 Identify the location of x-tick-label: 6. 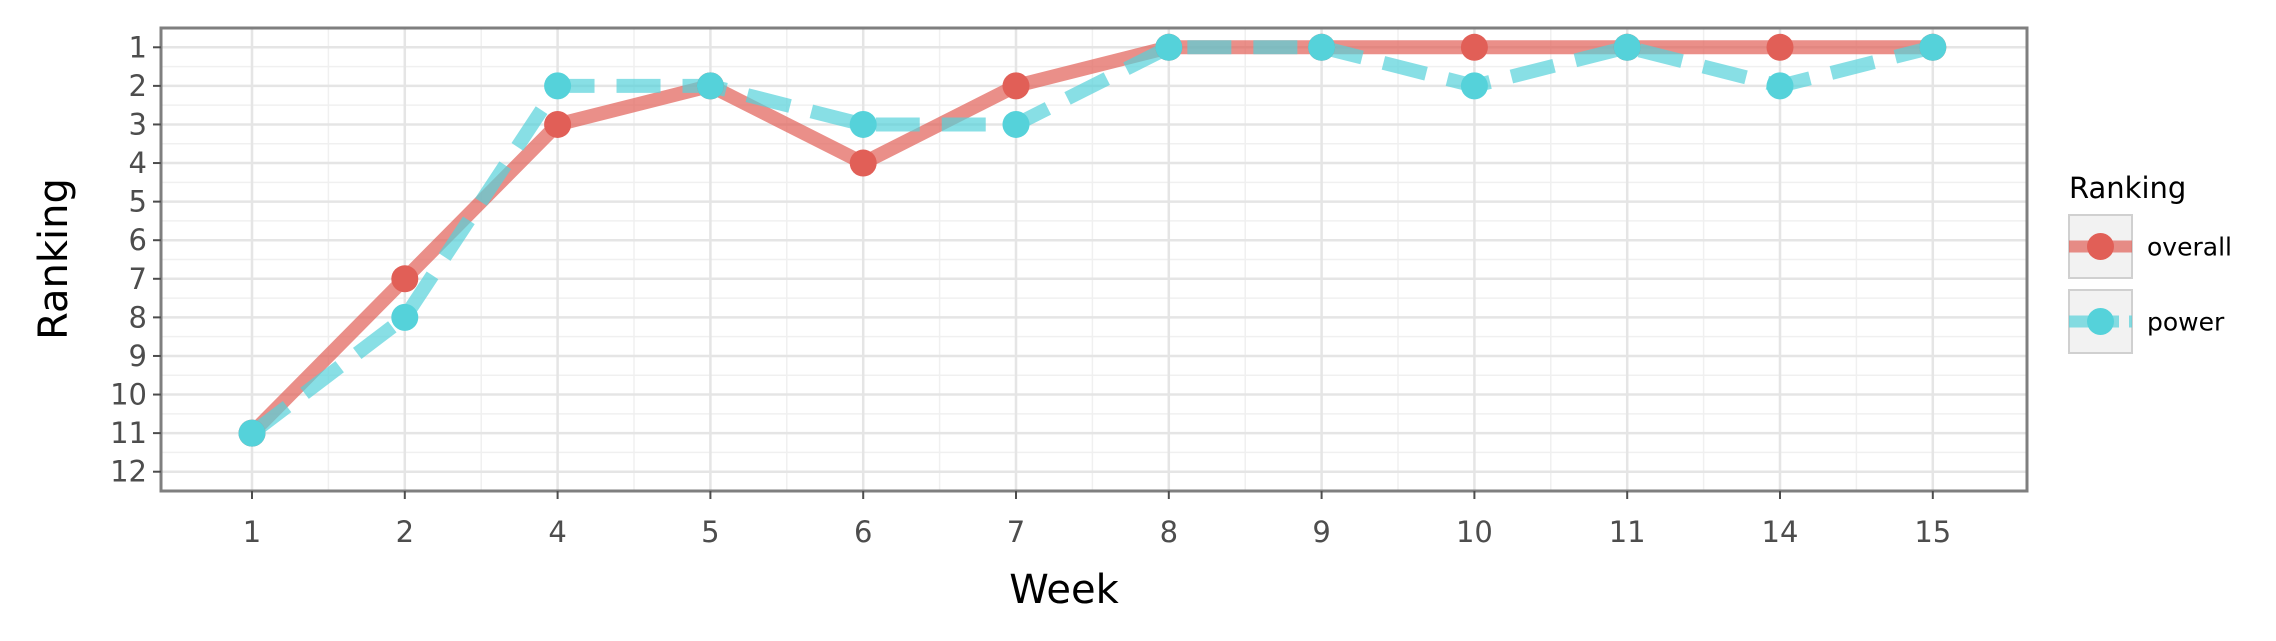
(863, 532).